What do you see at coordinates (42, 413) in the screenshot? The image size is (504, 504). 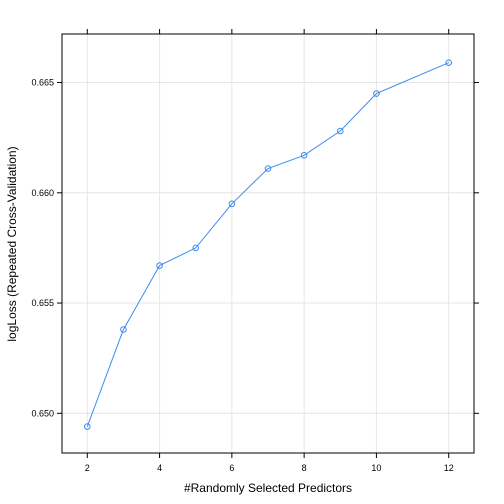 I see `y-tick-label: 0.650` at bounding box center [42, 413].